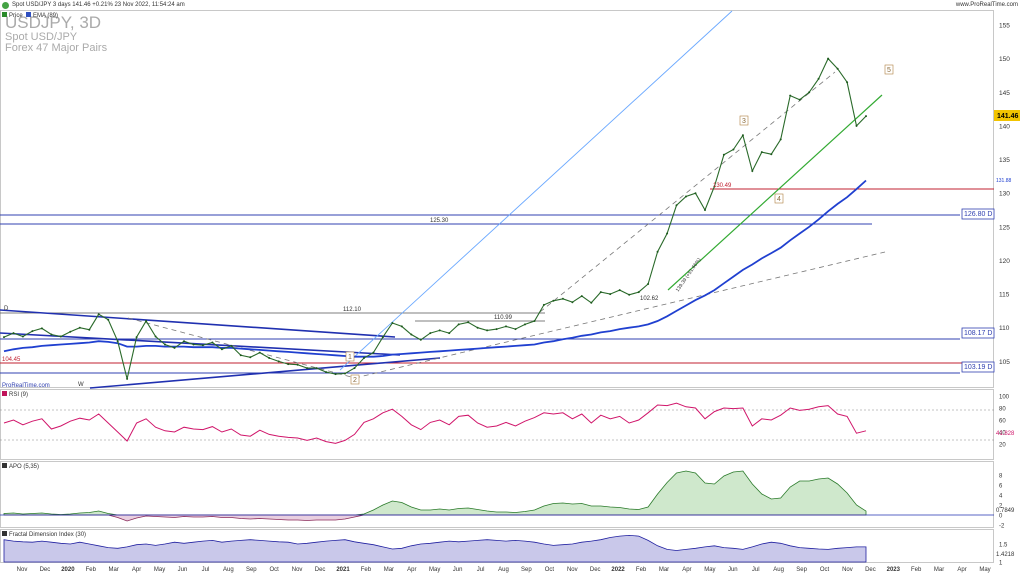 The width and height of the screenshot is (1024, 576). I want to click on rsi-series-line, so click(435, 423).